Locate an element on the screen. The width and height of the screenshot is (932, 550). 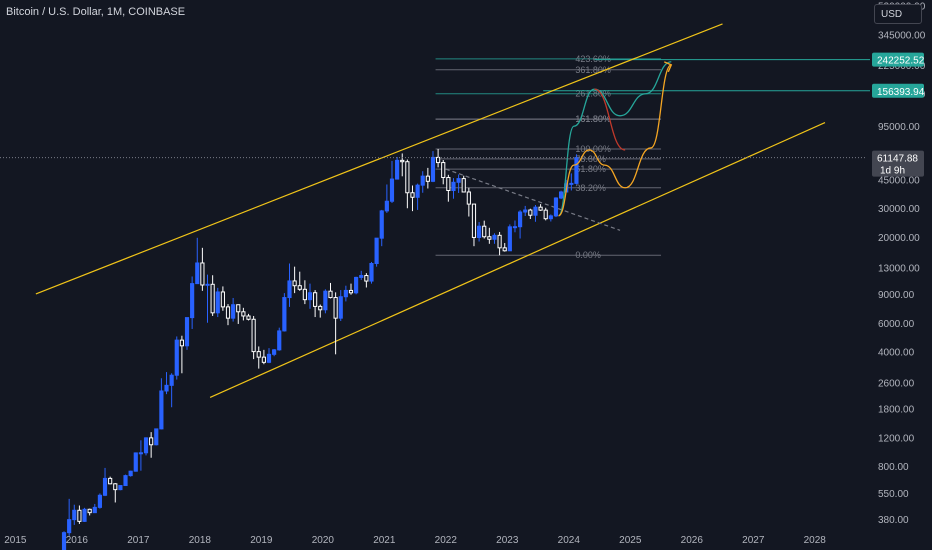
projection-path-green is located at coordinates (614, 139).